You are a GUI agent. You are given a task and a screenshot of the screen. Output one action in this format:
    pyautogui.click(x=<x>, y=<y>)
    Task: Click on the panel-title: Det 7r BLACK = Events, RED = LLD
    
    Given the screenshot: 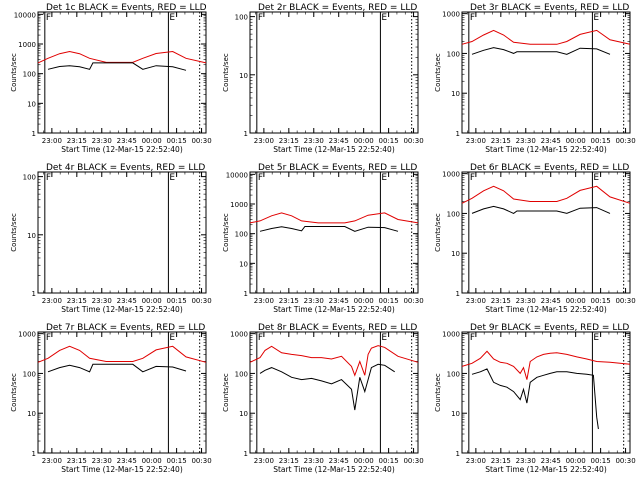 What is the action you would take?
    pyautogui.click(x=125, y=328)
    